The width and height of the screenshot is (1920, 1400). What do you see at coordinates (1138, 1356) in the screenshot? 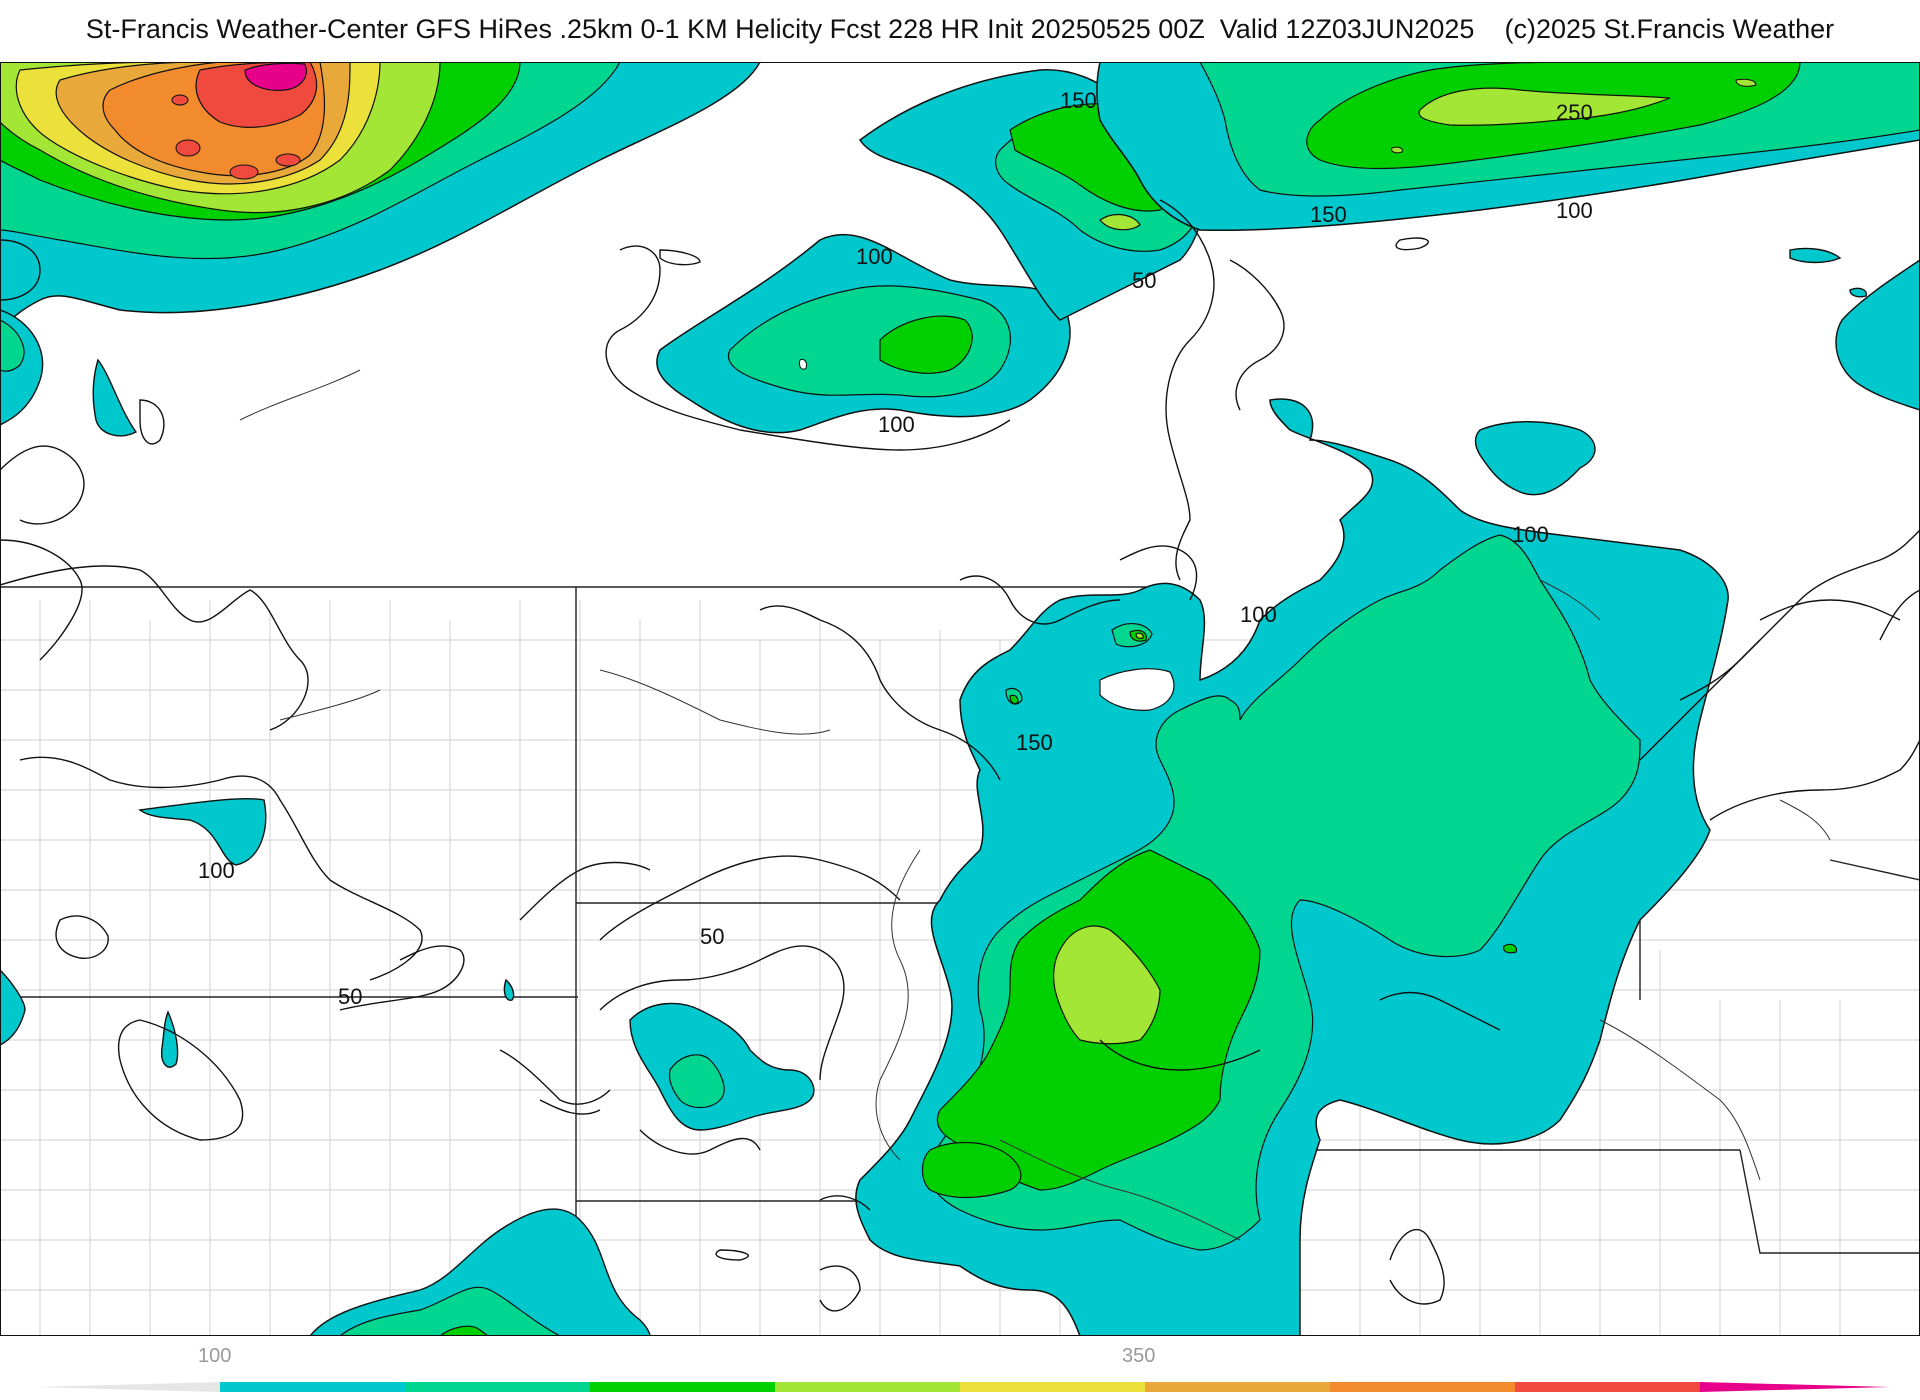
I see `colorbar-tick-350: 350` at bounding box center [1138, 1356].